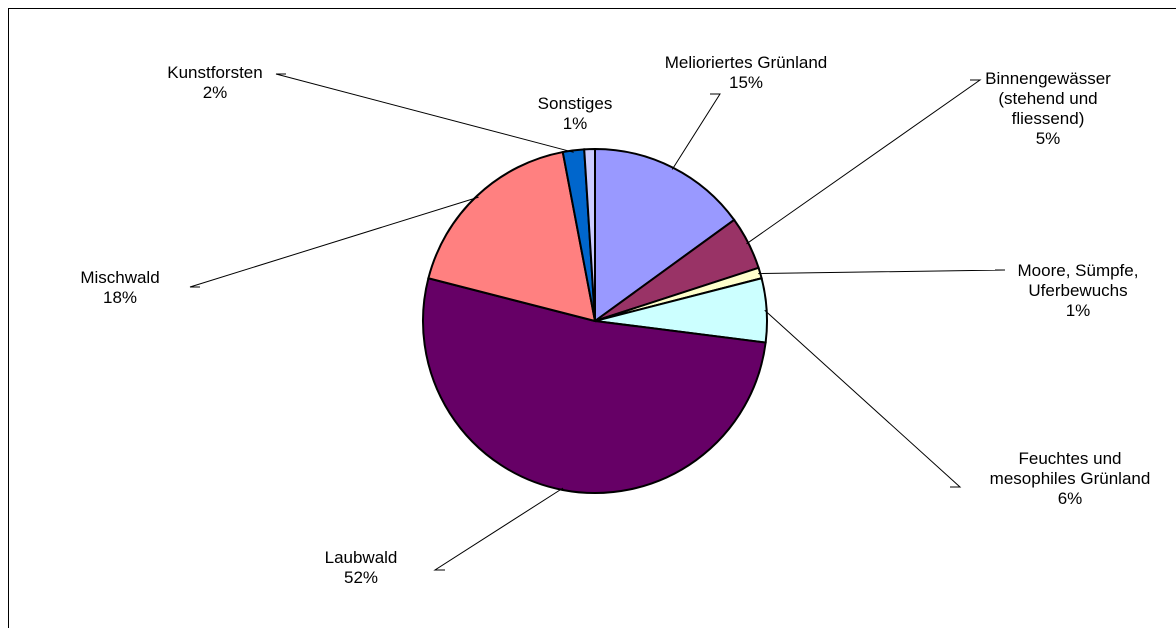 This screenshot has width=1176, height=628. I want to click on slice-label-line: mesophiles Grünland, so click(1070, 478).